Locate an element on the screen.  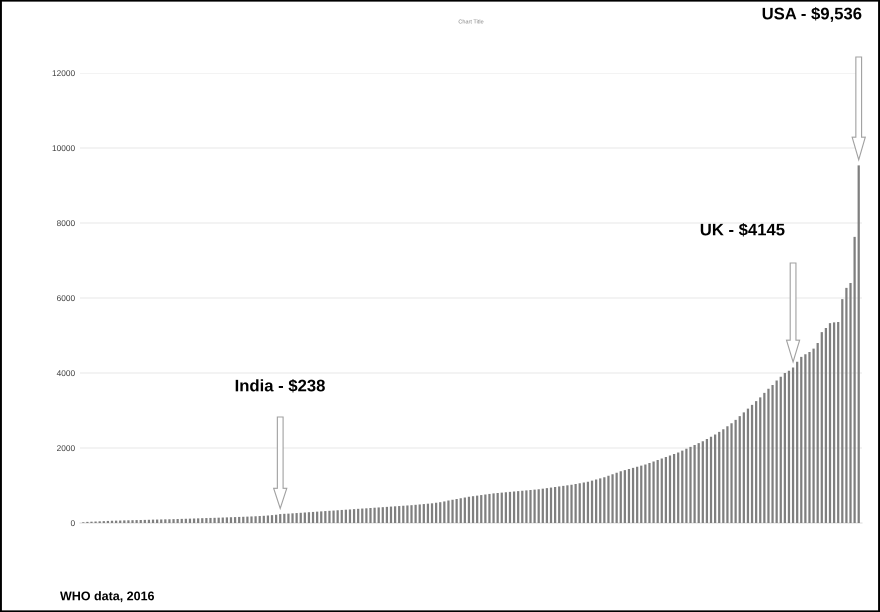
text: USA - $9,536 is located at coordinates (812, 14).